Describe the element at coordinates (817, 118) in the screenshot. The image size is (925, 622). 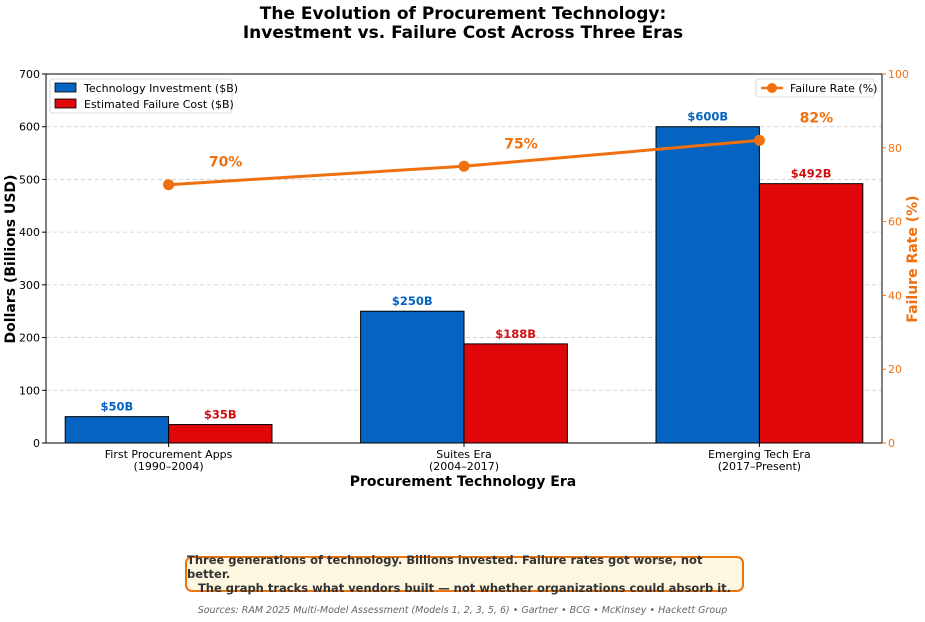
I see `failure-rate-label: 82%` at that location.